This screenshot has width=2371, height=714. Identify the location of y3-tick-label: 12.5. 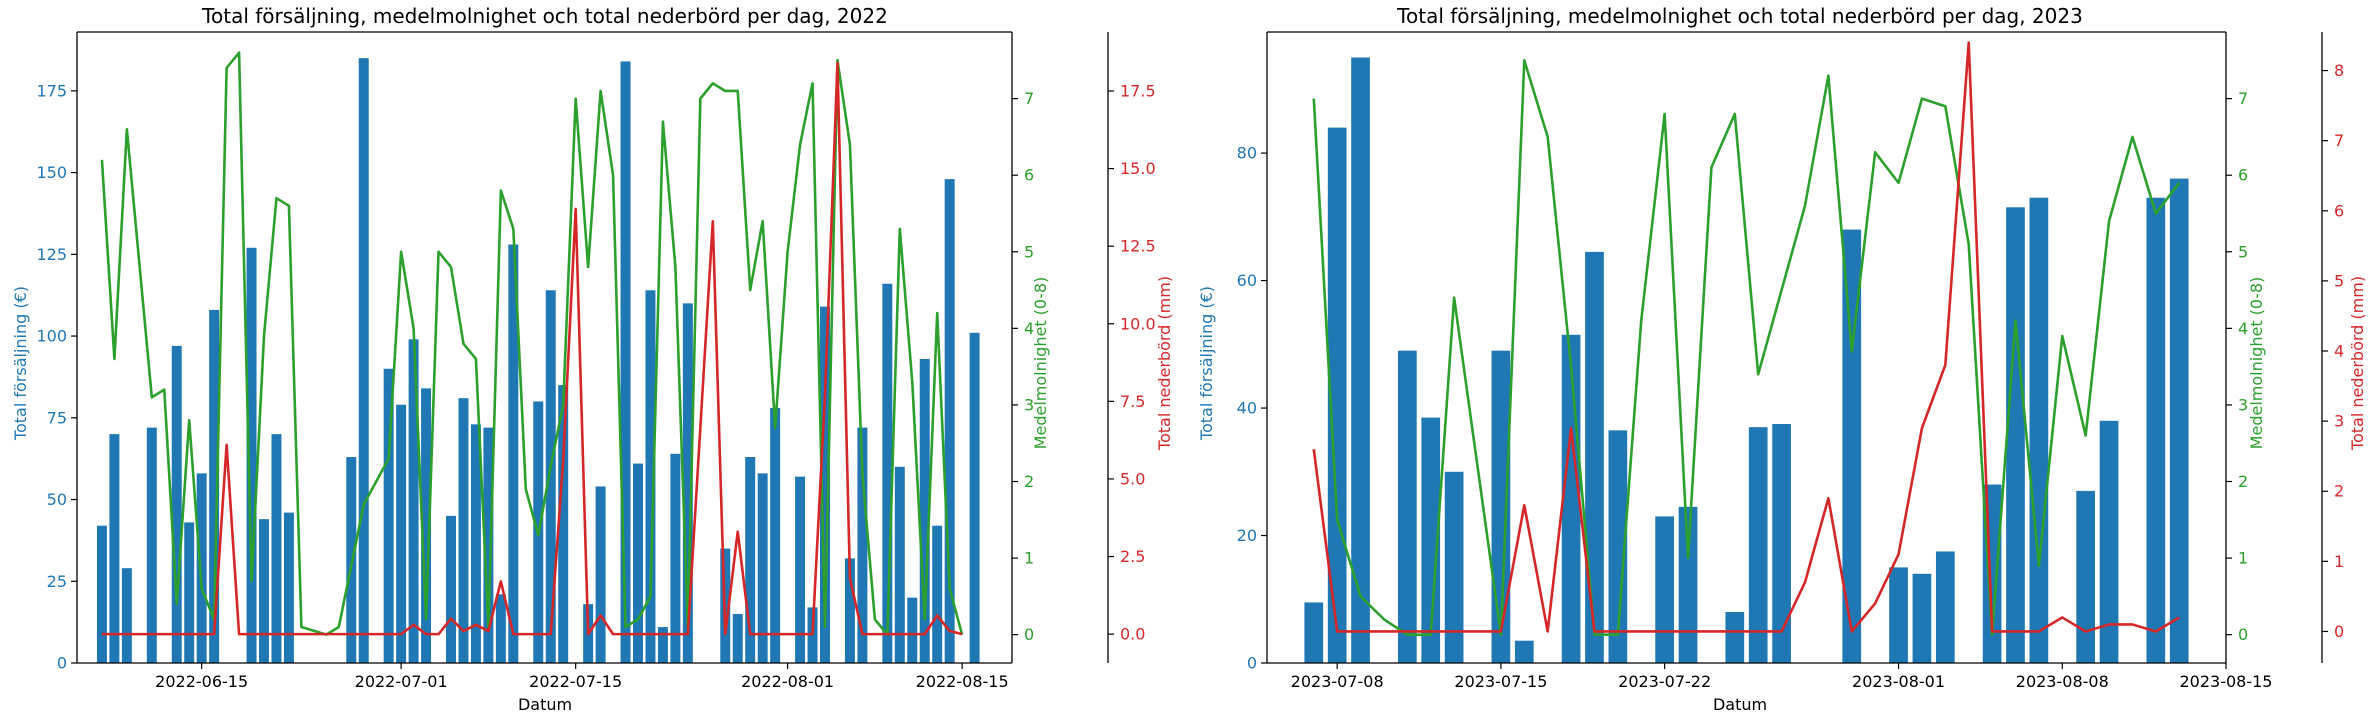
(1138, 246).